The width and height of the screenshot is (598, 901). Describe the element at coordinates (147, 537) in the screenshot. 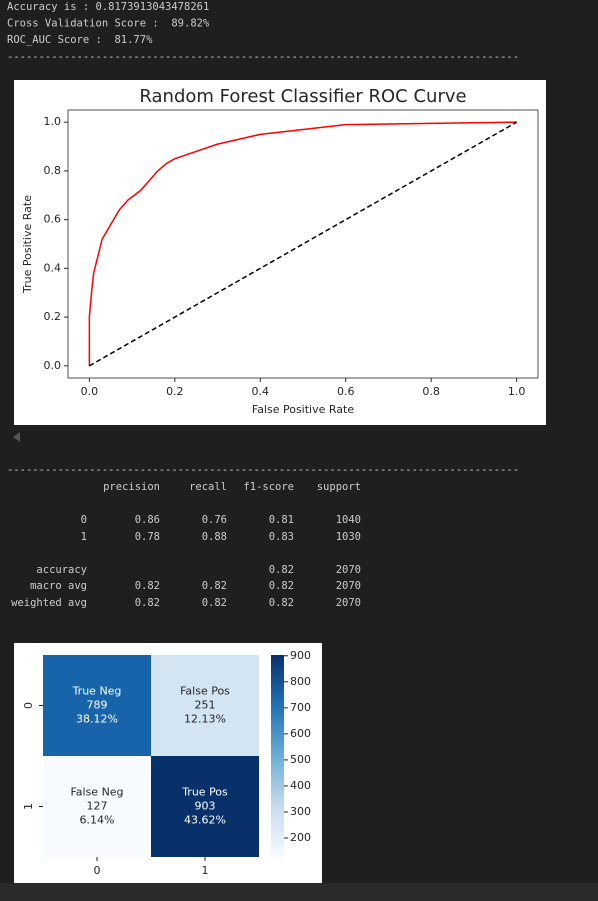

I see `report-cell: 0.78` at that location.